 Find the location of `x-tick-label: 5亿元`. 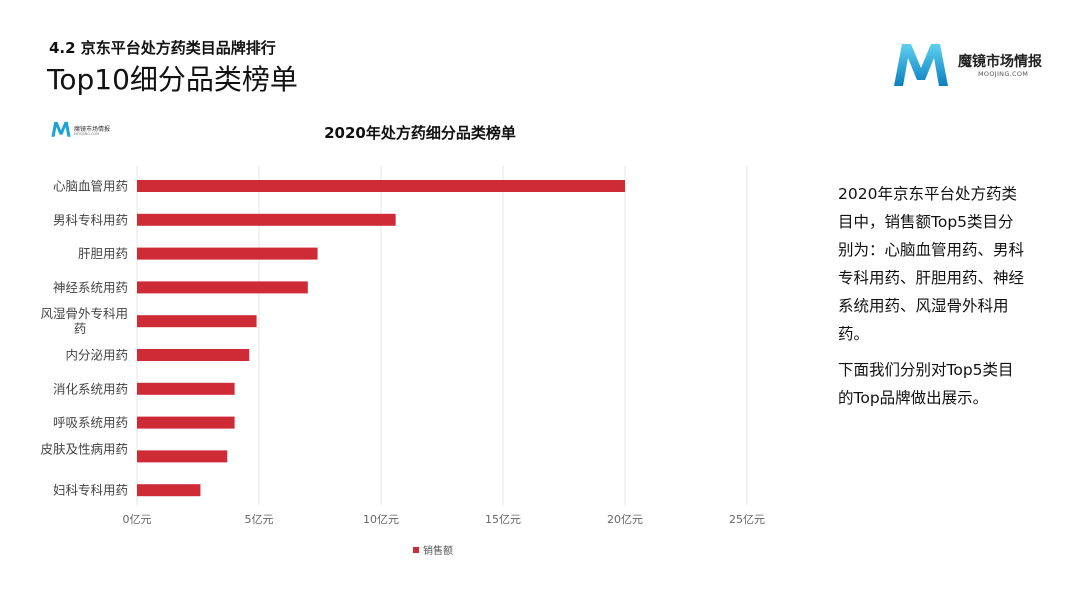

x-tick-label: 5亿元 is located at coordinates (259, 519).